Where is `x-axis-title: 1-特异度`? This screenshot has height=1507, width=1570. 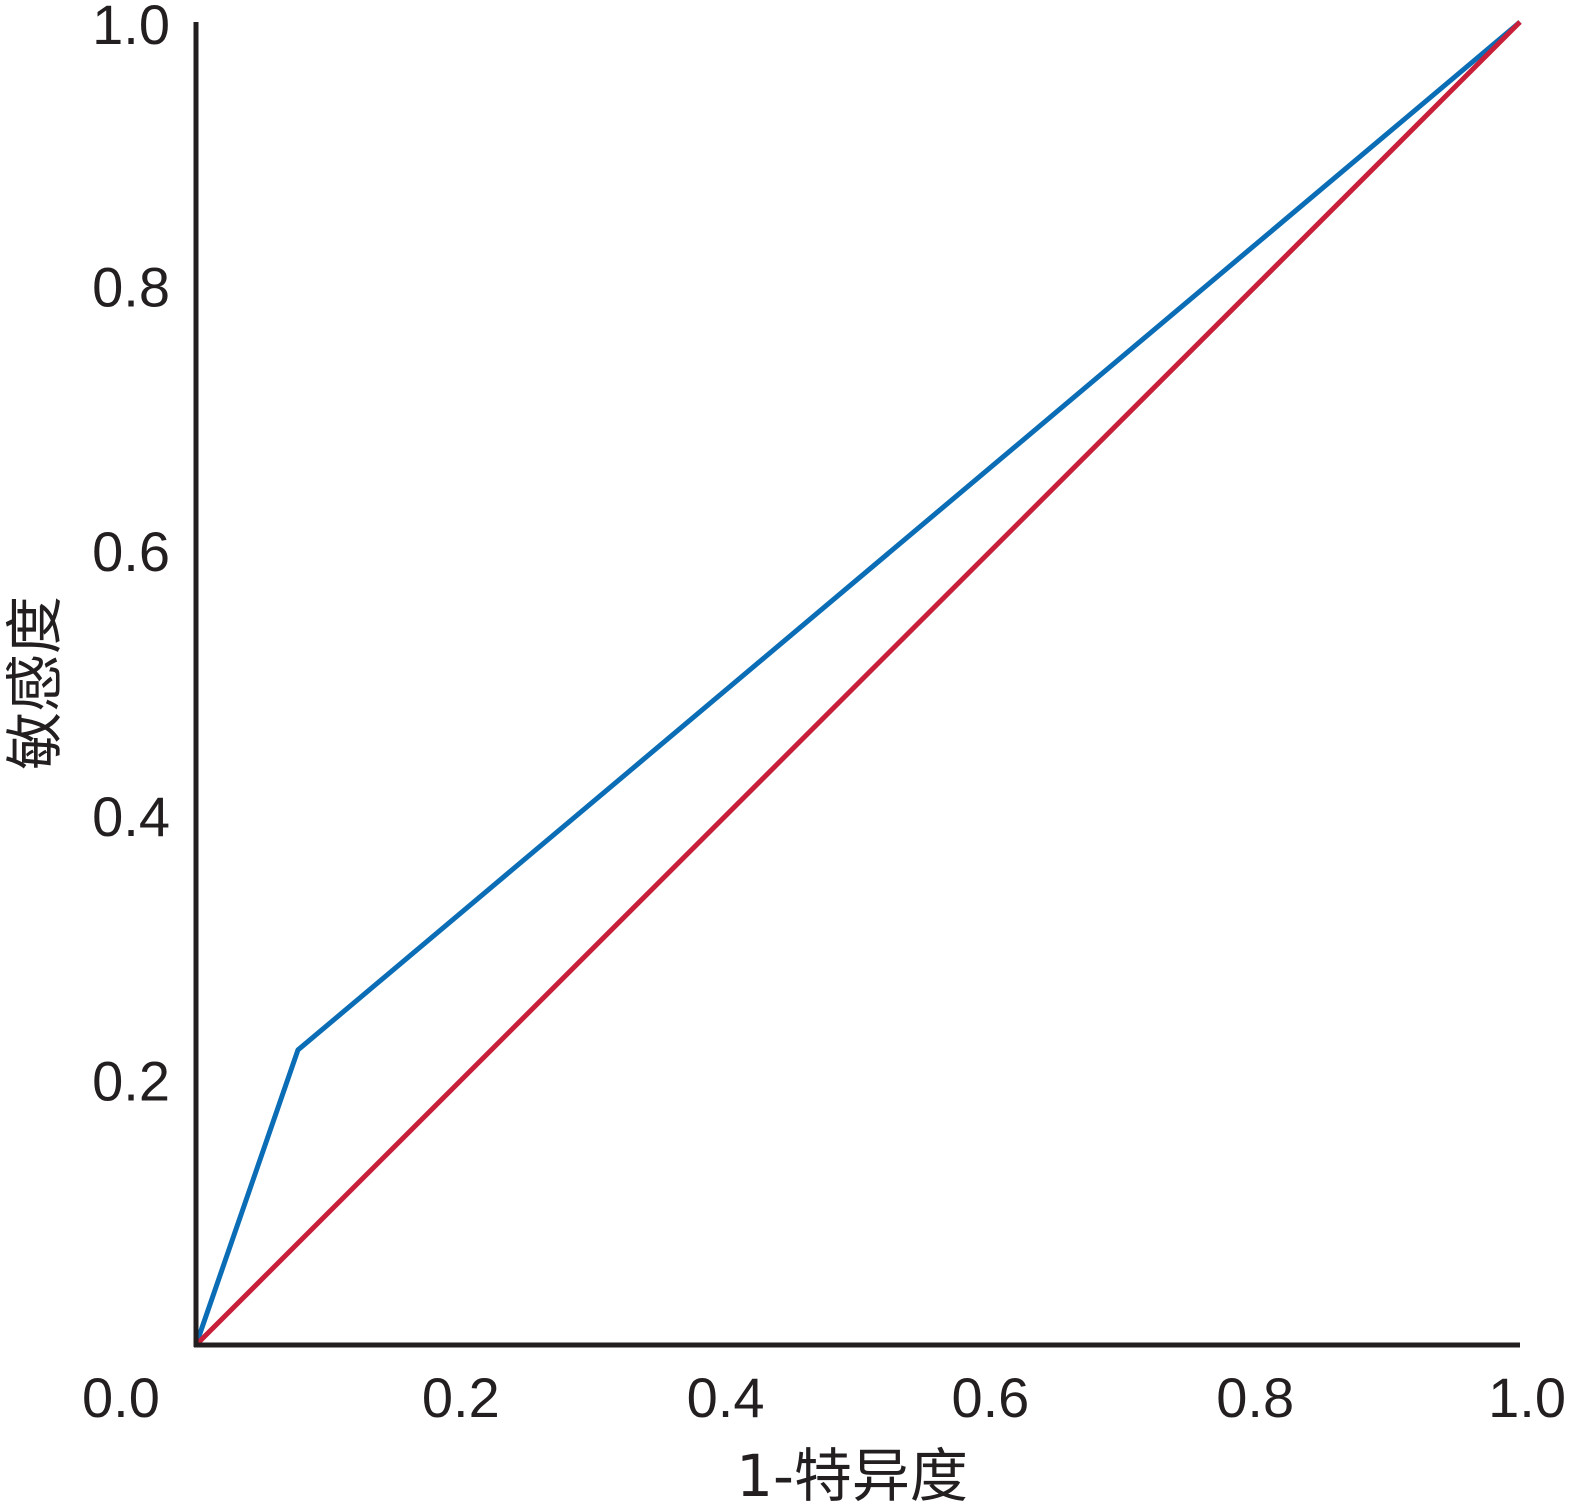 x-axis-title: 1-特异度 is located at coordinates (852, 1474).